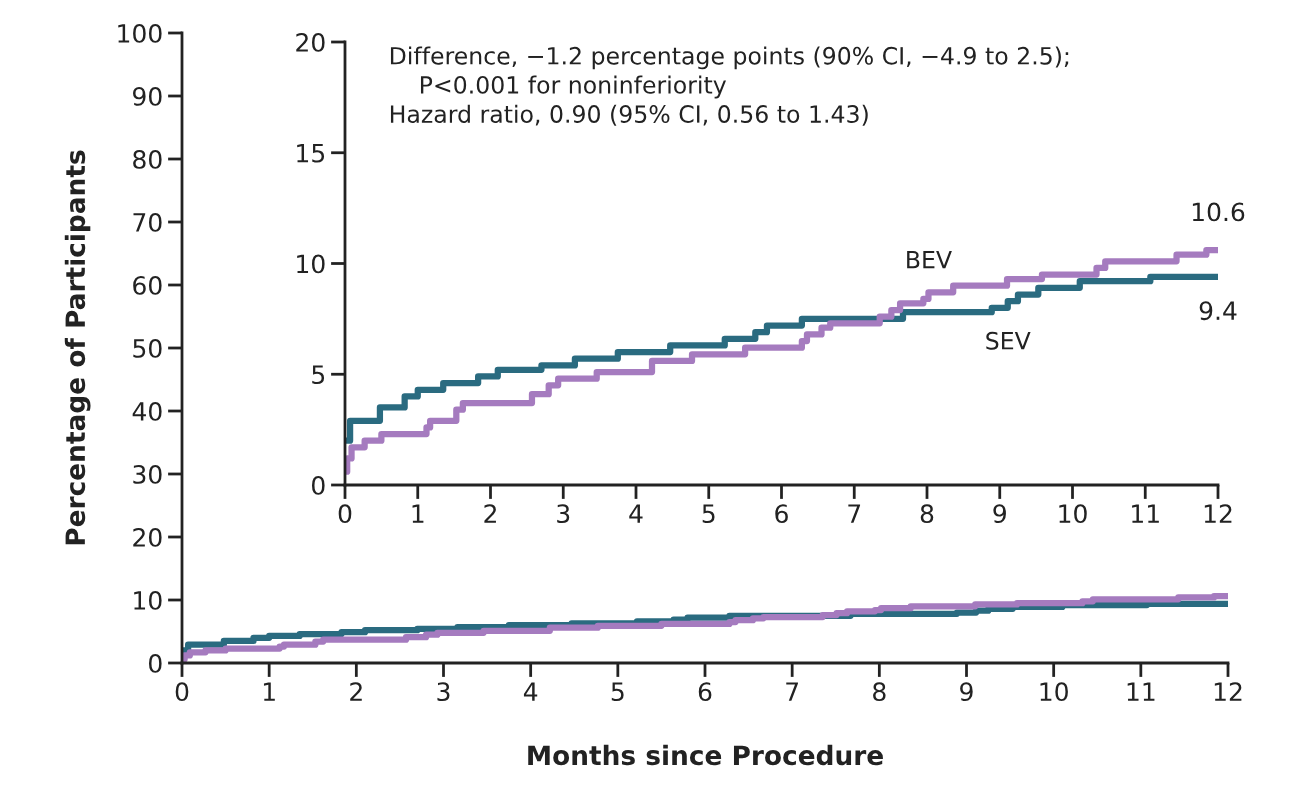 The image size is (1298, 791). I want to click on y-tick-label: 70, so click(147, 222).